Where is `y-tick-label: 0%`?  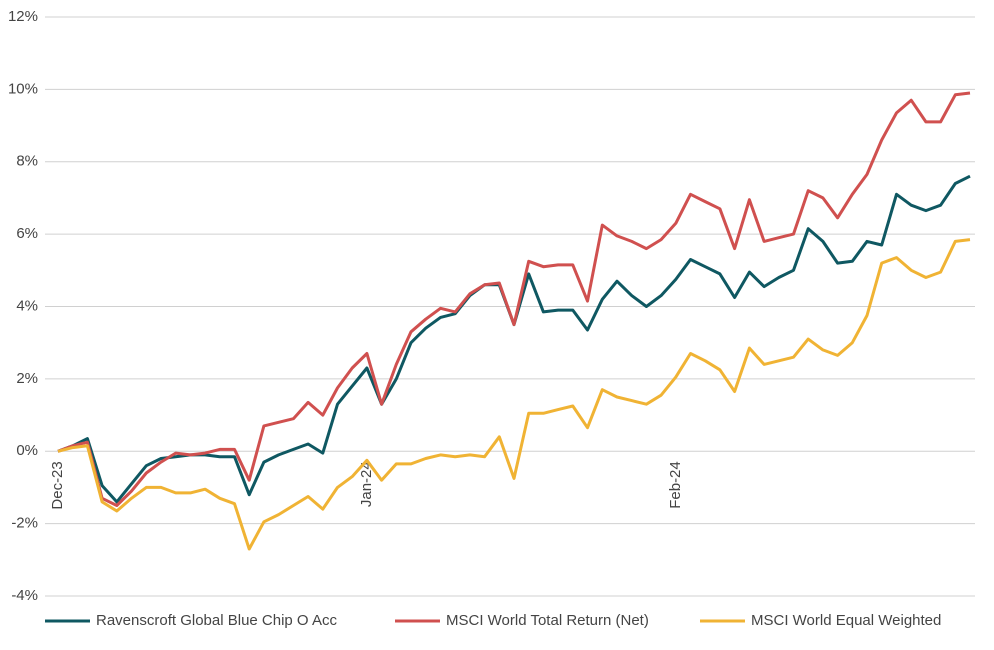 y-tick-label: 0% is located at coordinates (27, 450).